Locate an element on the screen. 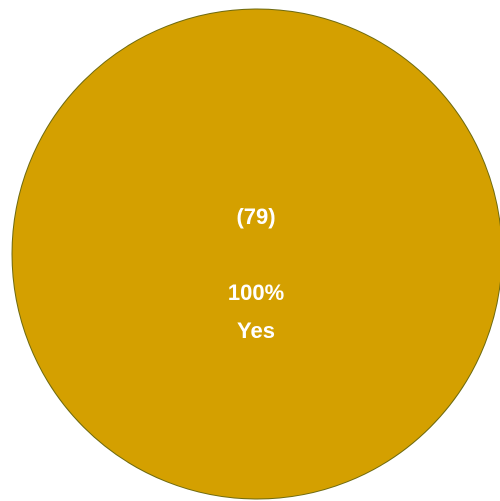 The height and width of the screenshot is (501, 500). labels-layer: (79) 100% Yes is located at coordinates (256, 273).